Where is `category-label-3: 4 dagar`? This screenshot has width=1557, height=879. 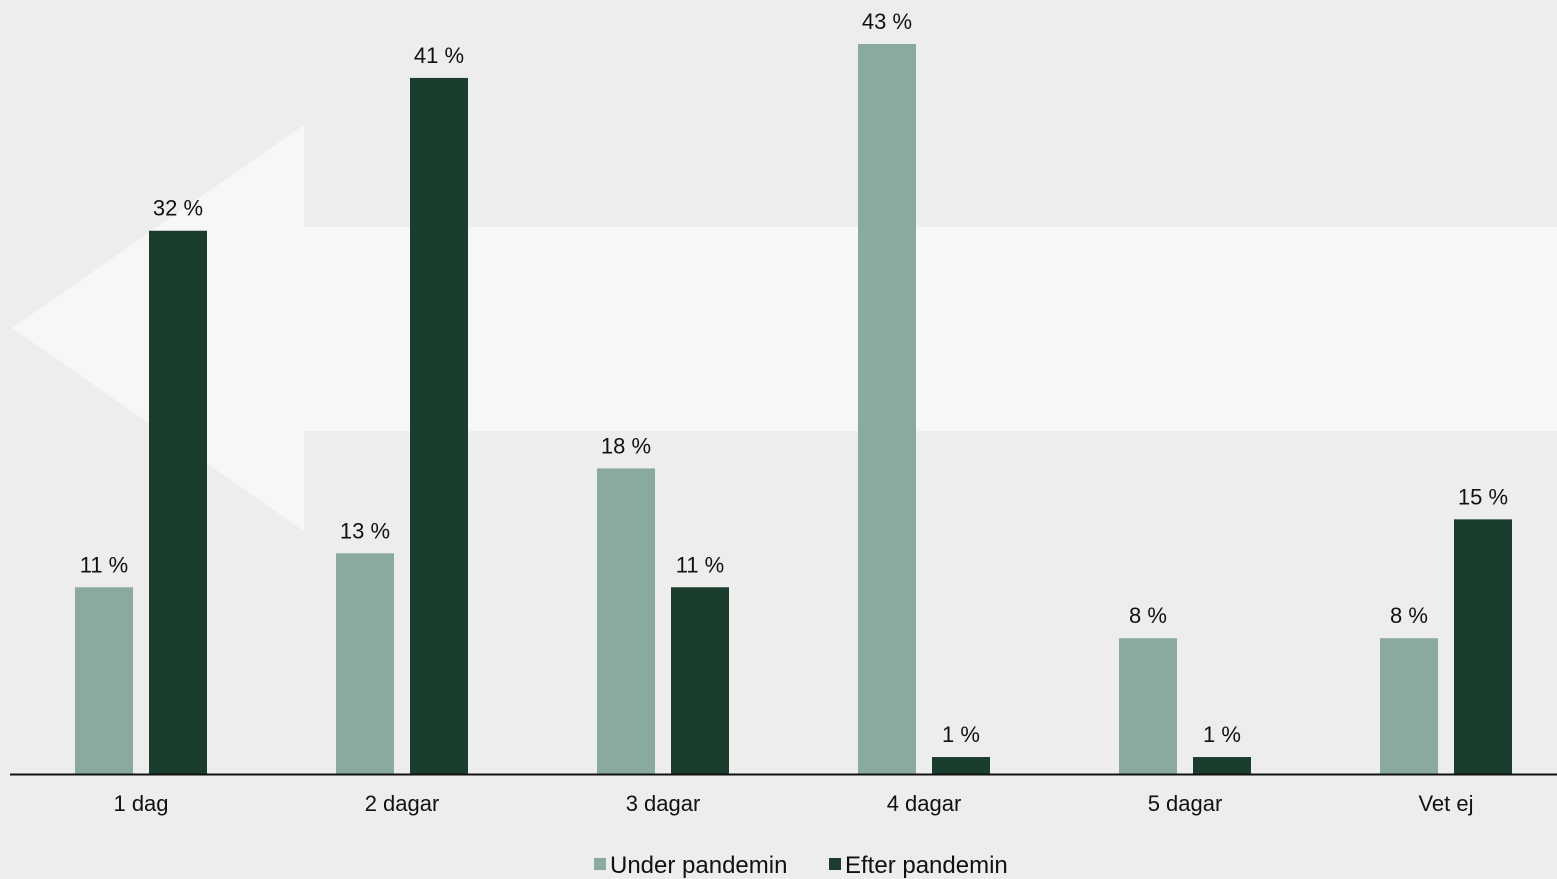 category-label-3: 4 dagar is located at coordinates (924, 803).